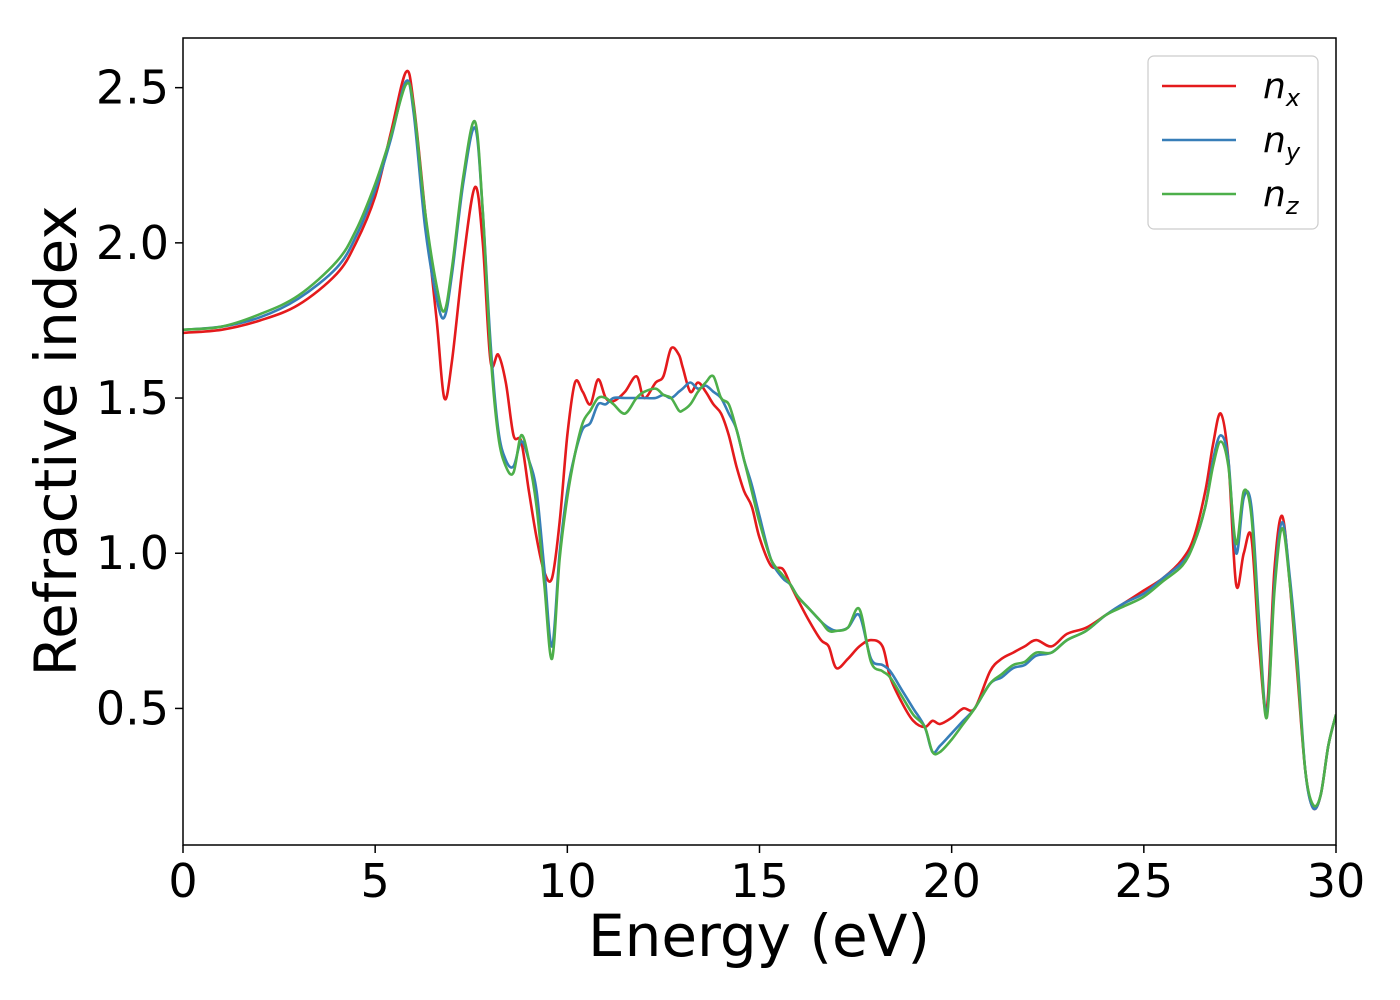  What do you see at coordinates (1282, 143) in the screenshot?
I see `legend-label-y: ny` at bounding box center [1282, 143].